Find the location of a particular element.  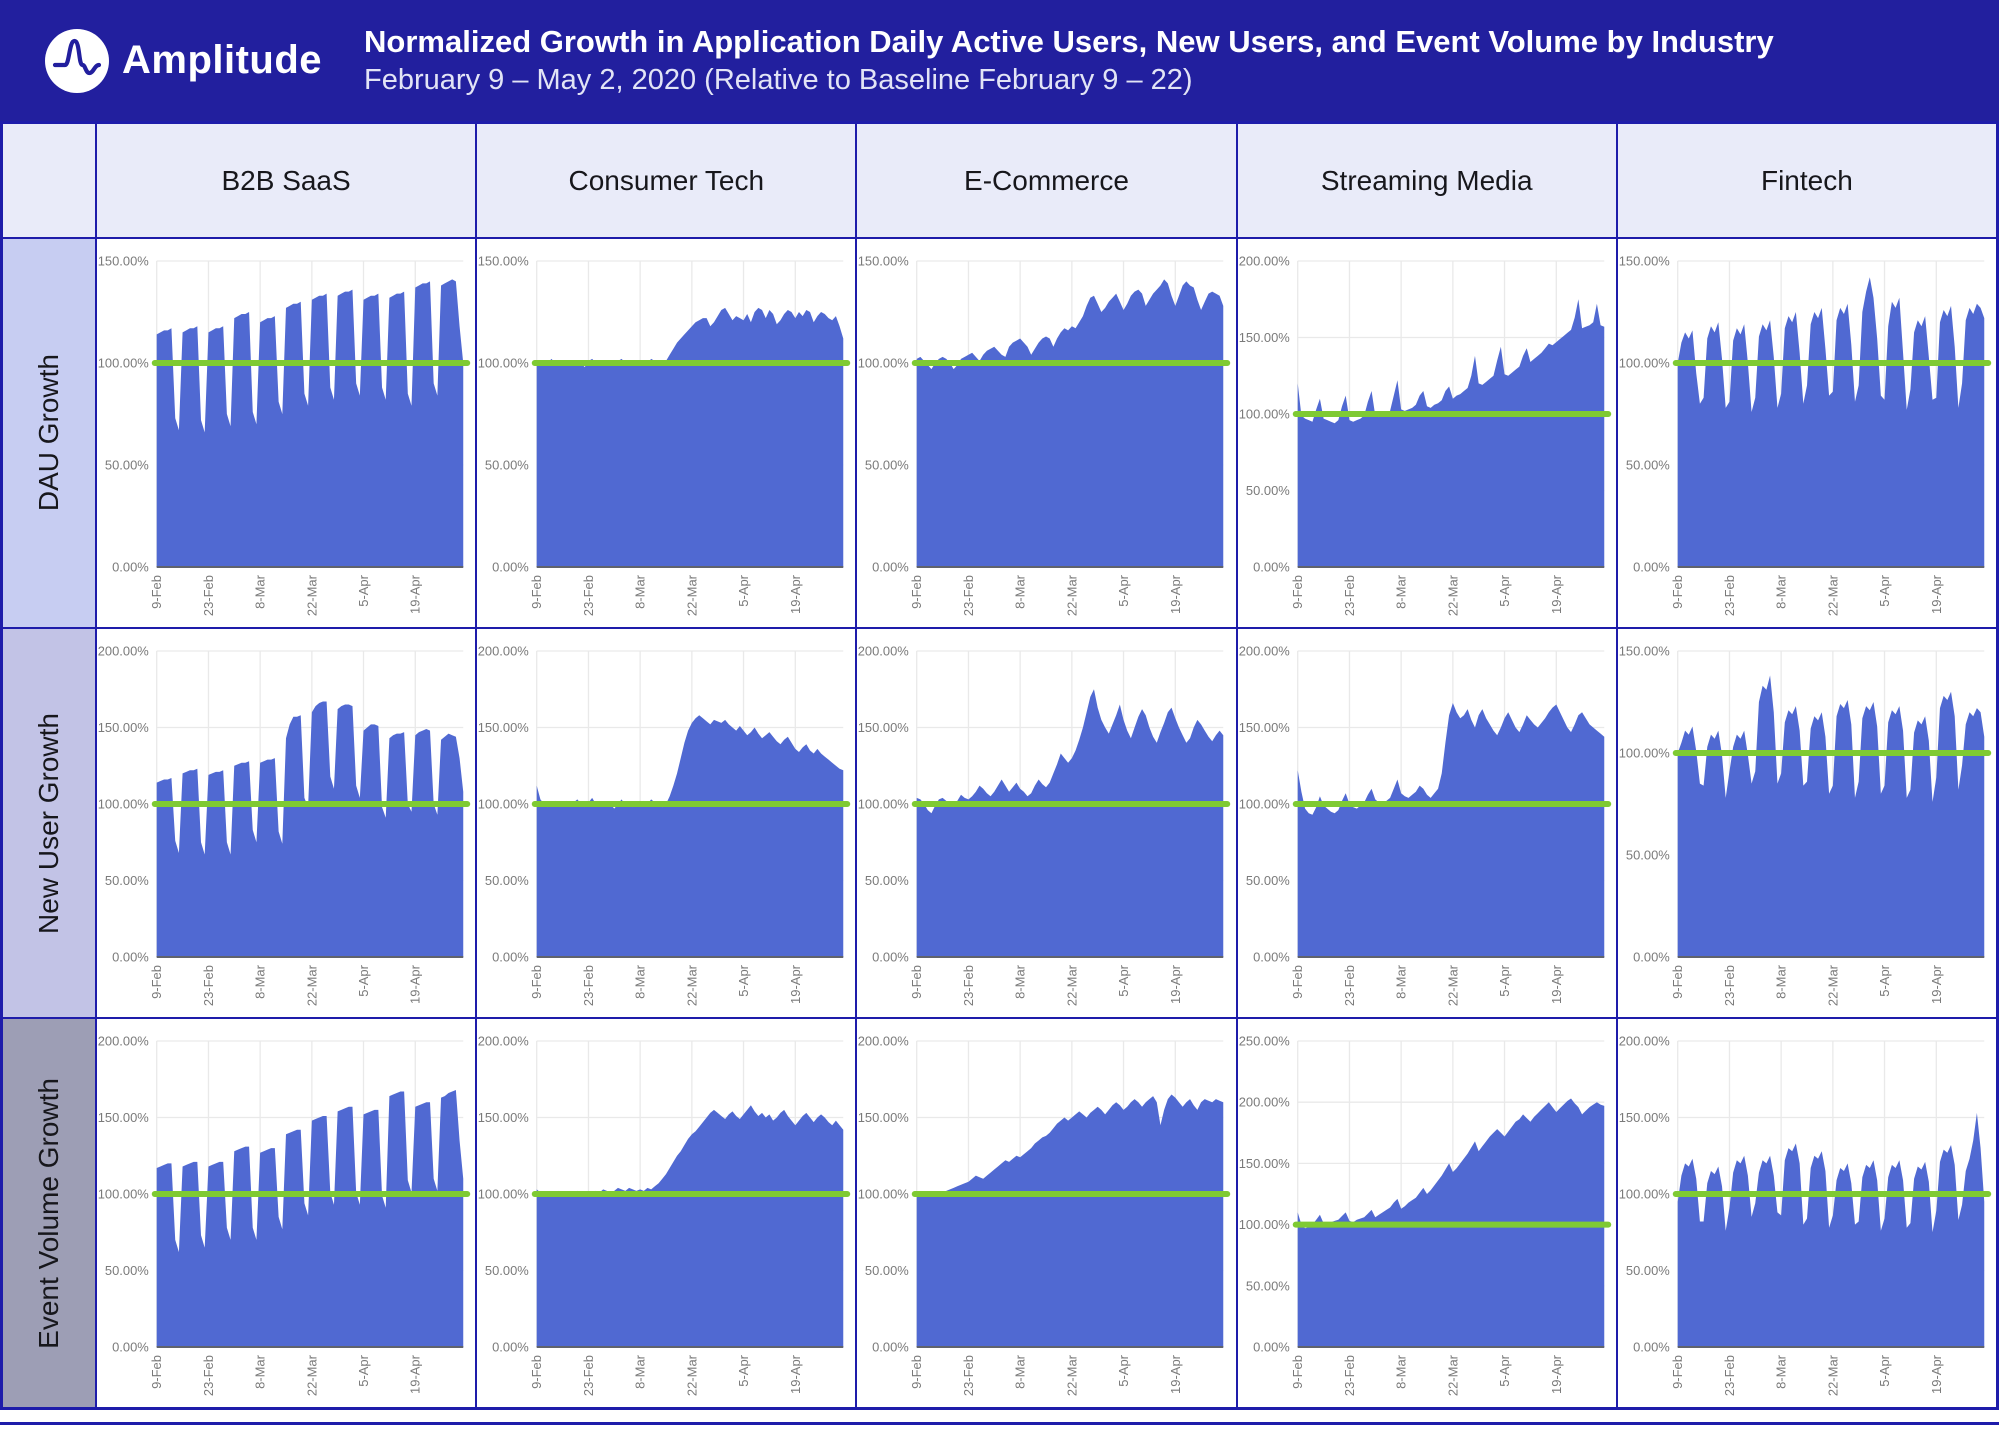

column-header-fintech: Fintech is located at coordinates (1806, 180).